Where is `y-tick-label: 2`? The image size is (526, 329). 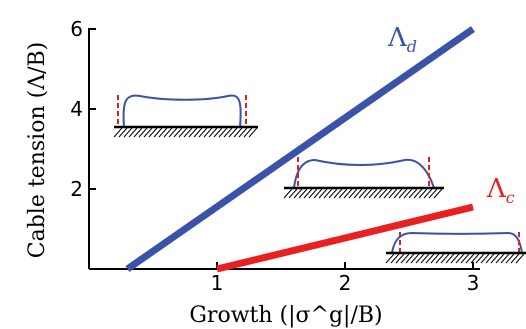 y-tick-label: 2 is located at coordinates (76, 189).